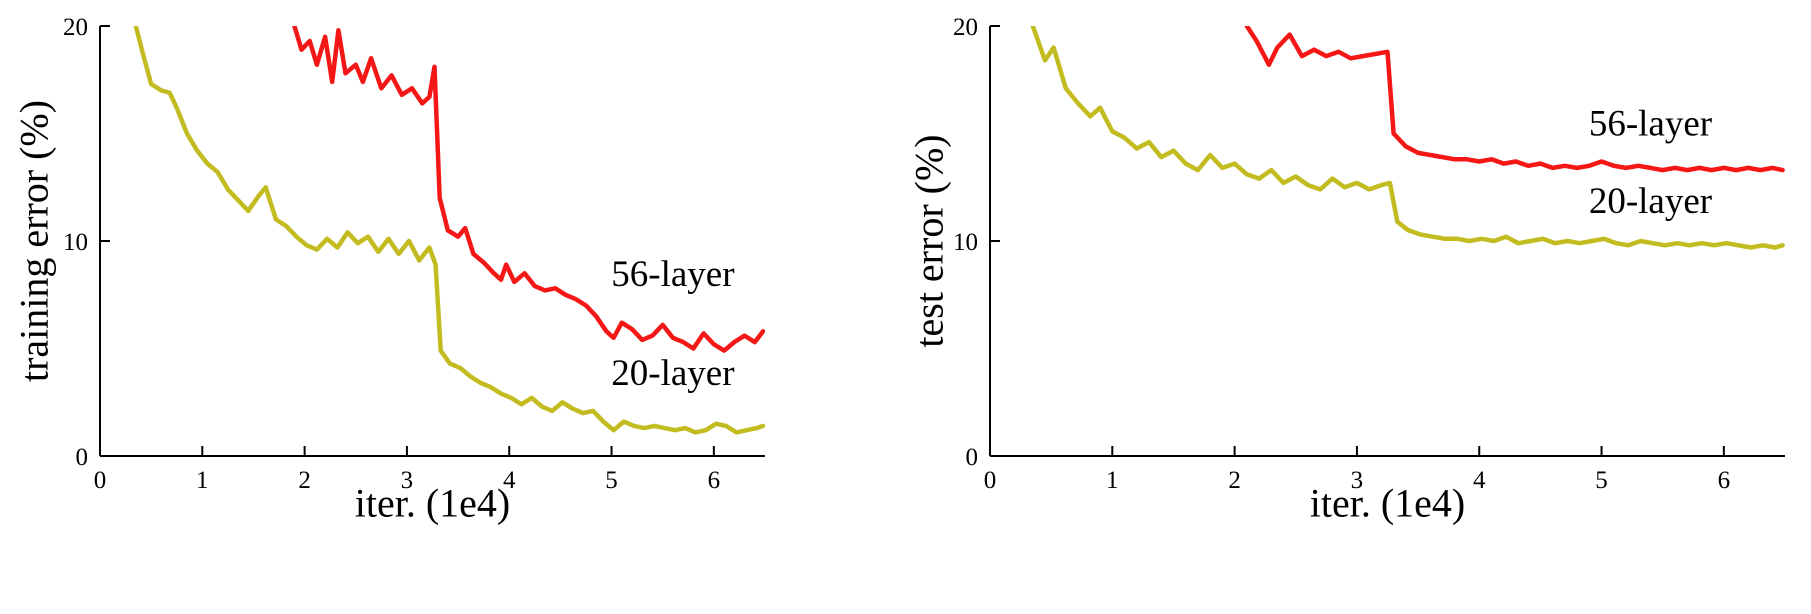 The width and height of the screenshot is (1811, 614). I want to click on training-error-x-axis-label: iter. (1e4), so click(432, 503).